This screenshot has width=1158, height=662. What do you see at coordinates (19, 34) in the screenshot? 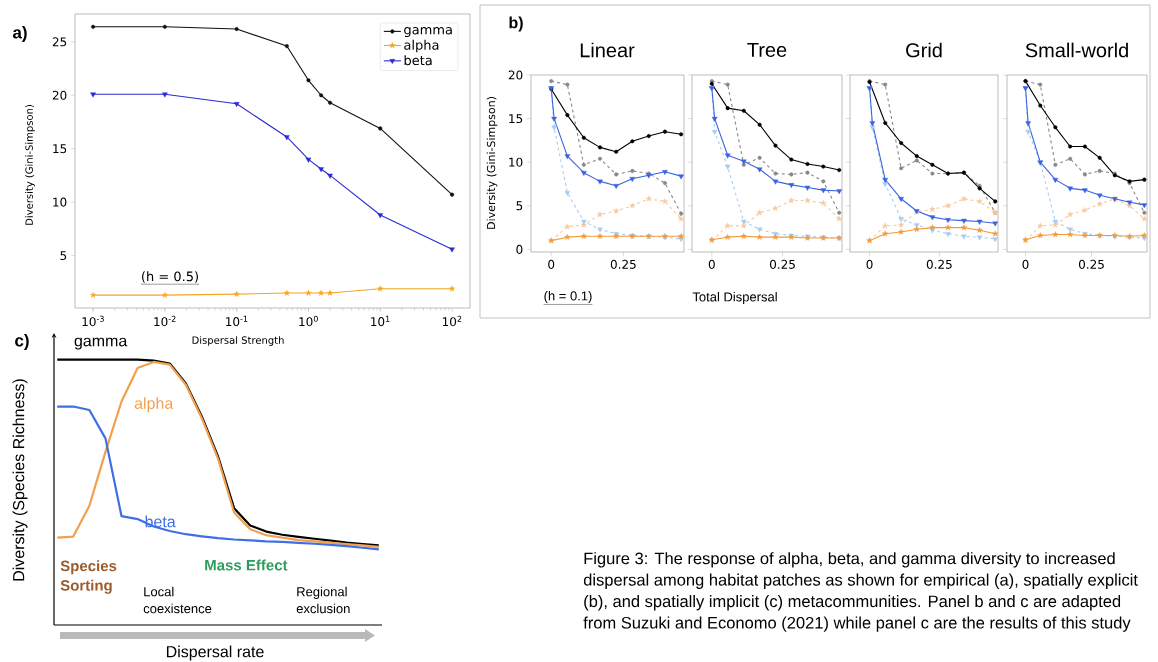
I see `text: a)` at bounding box center [19, 34].